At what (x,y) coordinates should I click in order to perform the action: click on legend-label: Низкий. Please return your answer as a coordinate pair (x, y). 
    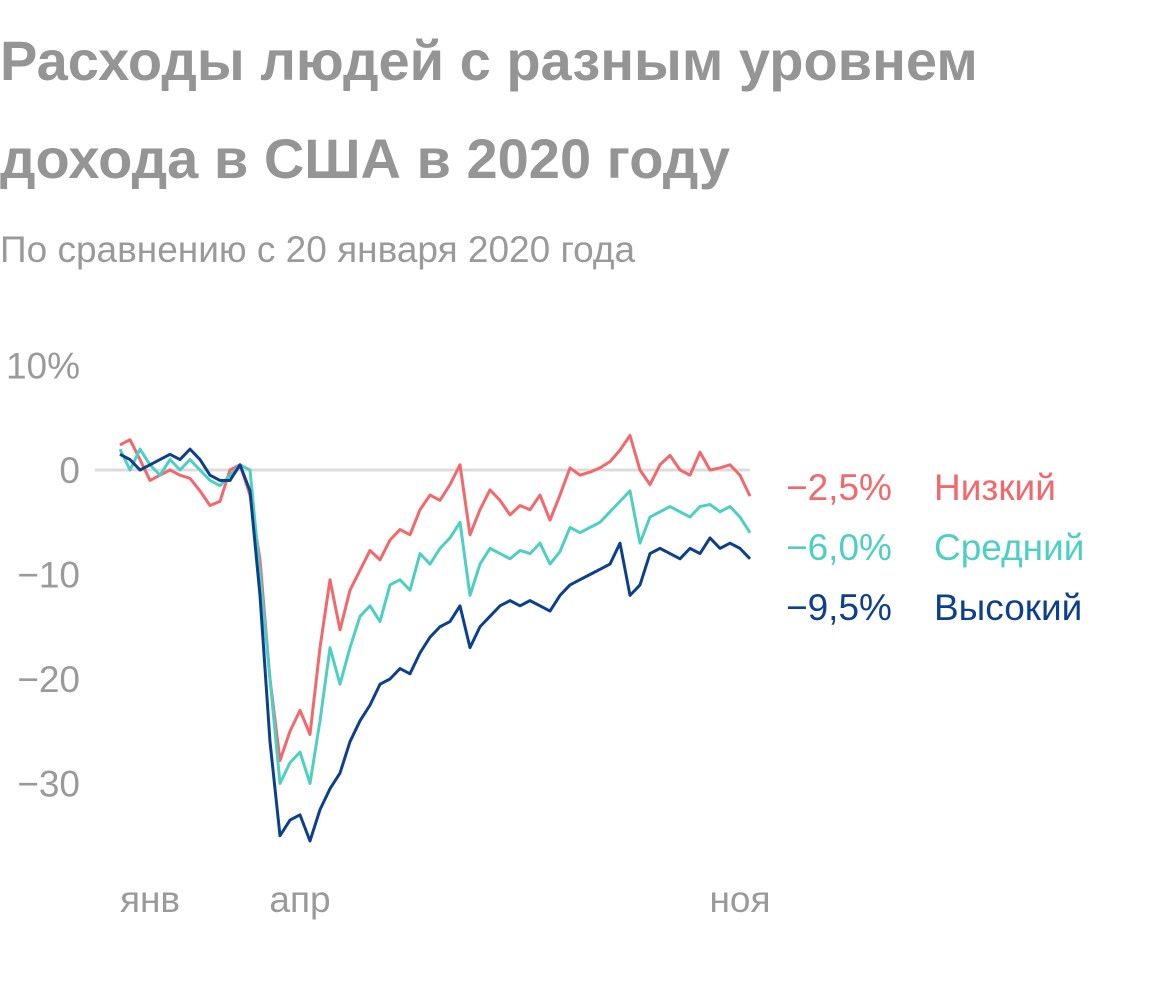
    Looking at the image, I should click on (995, 487).